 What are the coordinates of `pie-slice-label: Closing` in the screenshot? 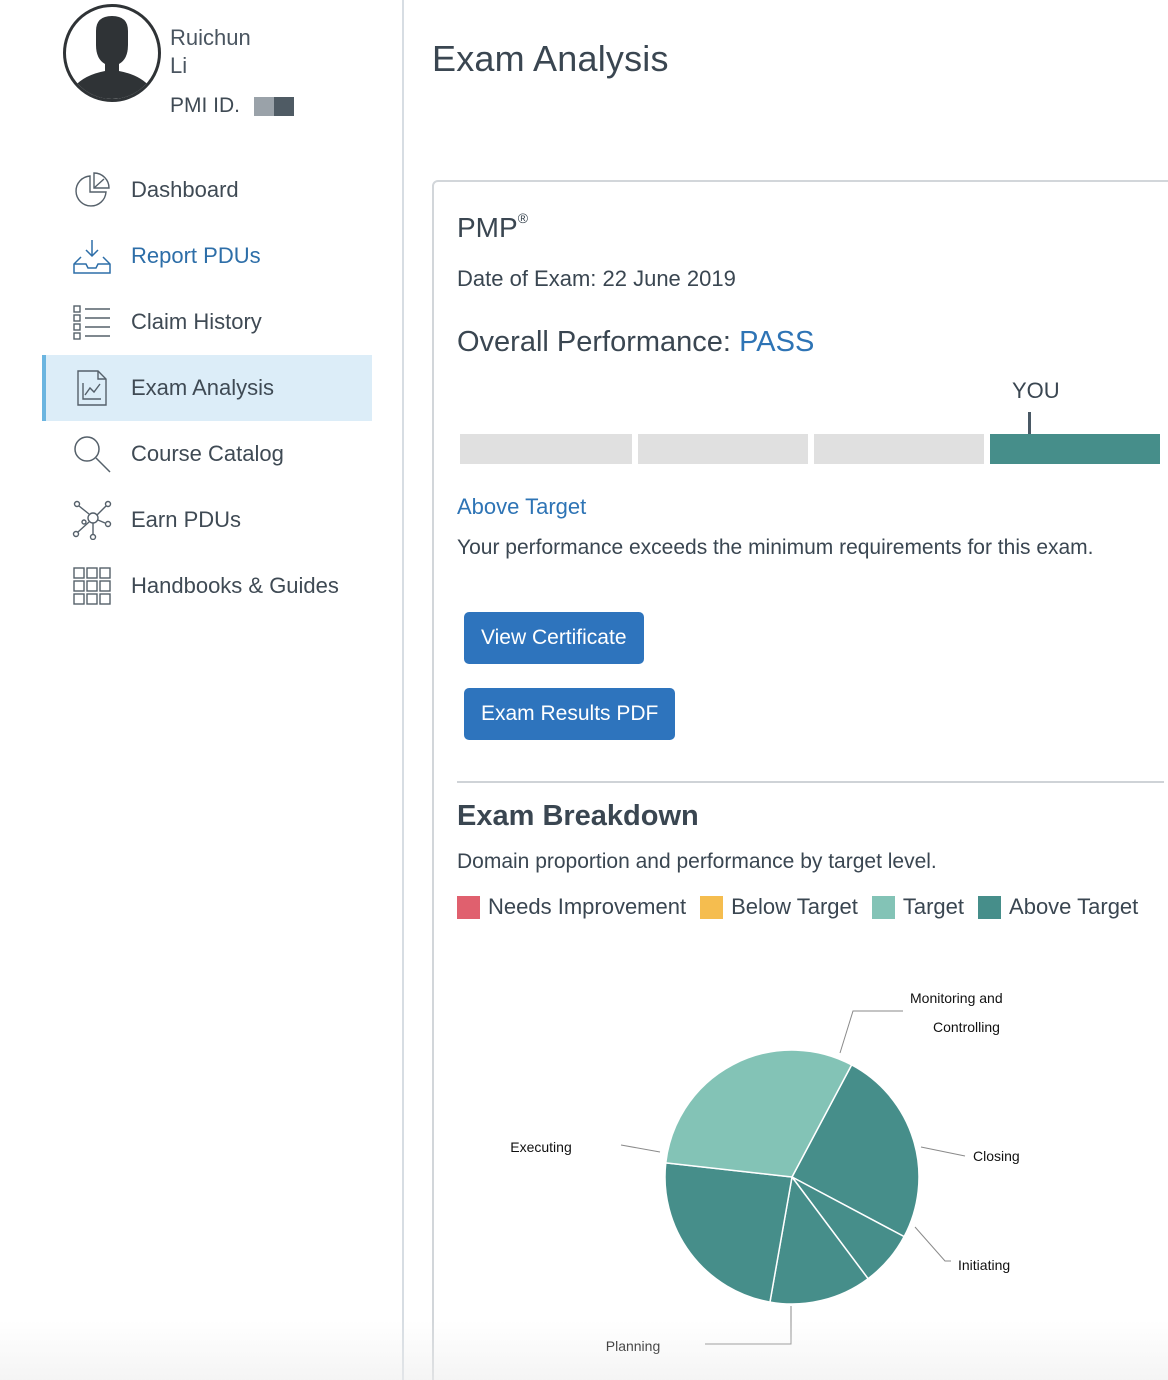 It's located at (996, 1156).